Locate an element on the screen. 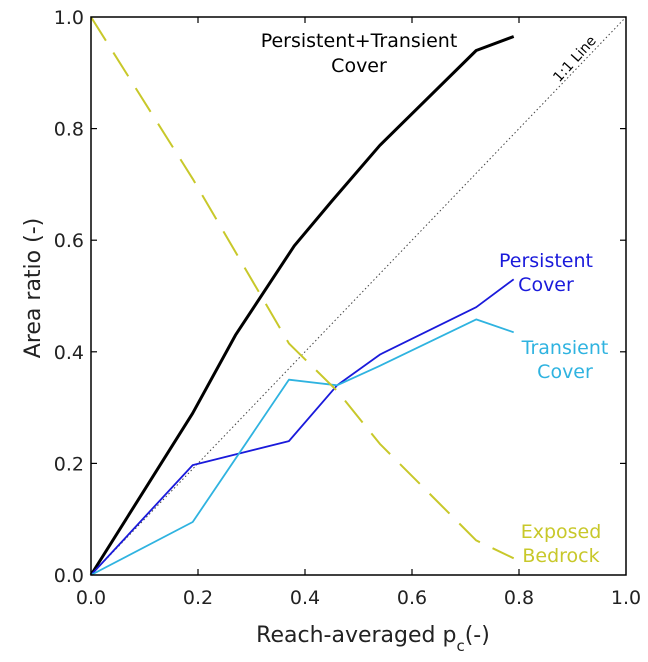  x-tick-label: 0.2 is located at coordinates (198, 598).